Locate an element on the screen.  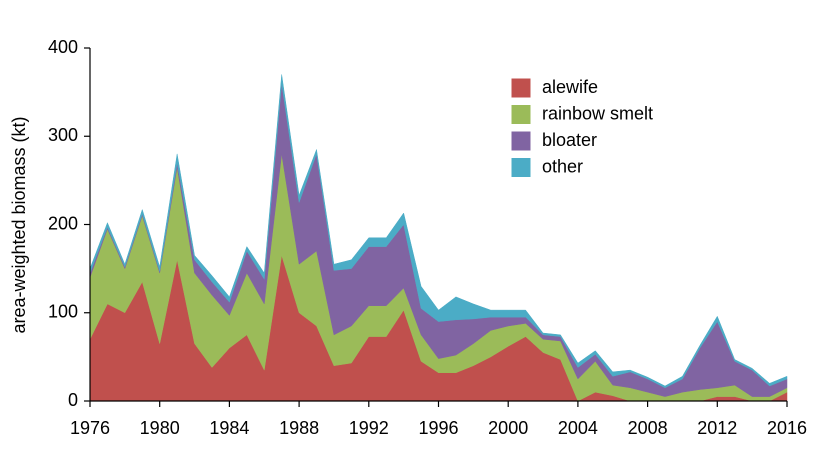
legend-label: bloater is located at coordinates (569, 140).